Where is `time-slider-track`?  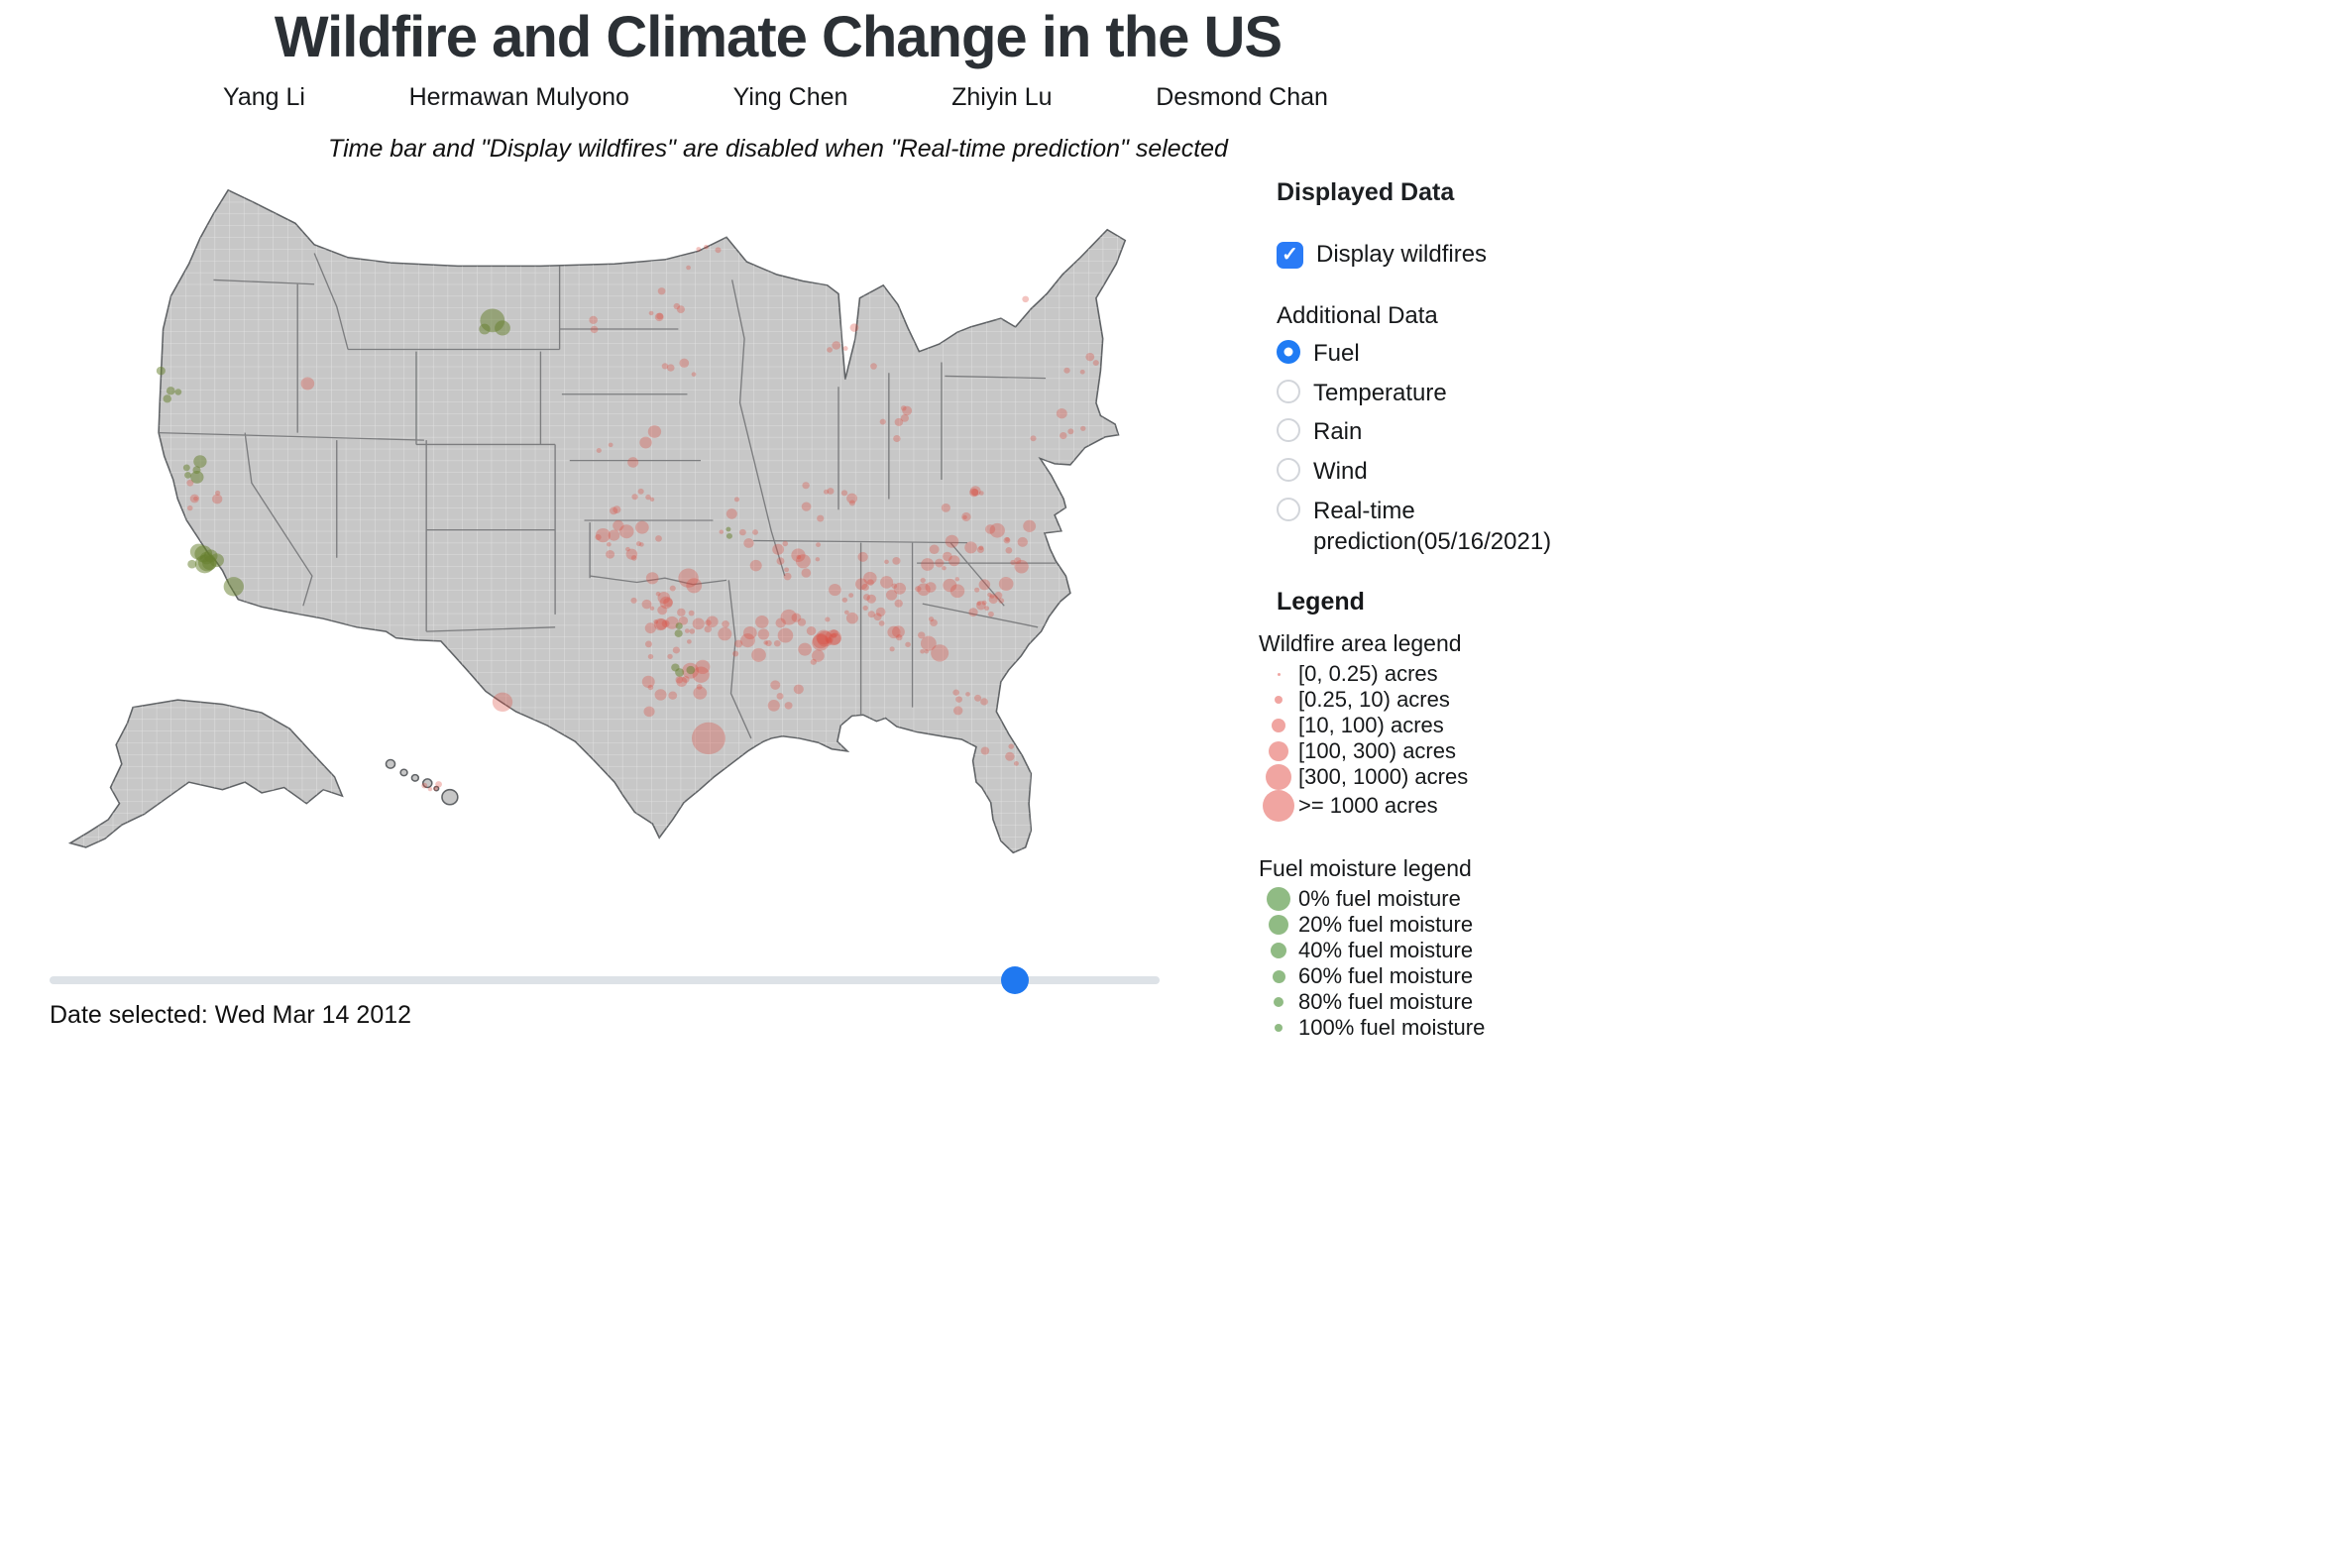
time-slider-track is located at coordinates (605, 980).